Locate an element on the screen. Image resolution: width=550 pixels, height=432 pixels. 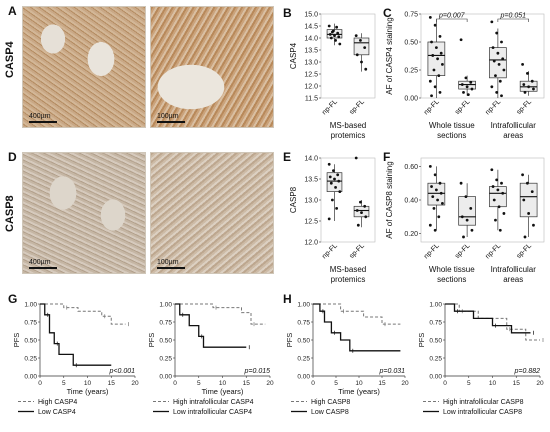
group-label: Intrafollicular is located at coordinates (514, 269).